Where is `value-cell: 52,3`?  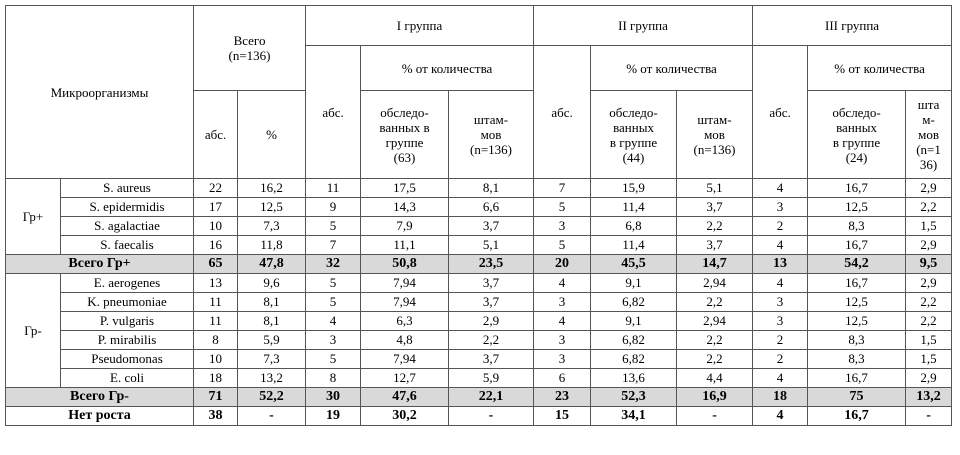 value-cell: 52,3 is located at coordinates (634, 397).